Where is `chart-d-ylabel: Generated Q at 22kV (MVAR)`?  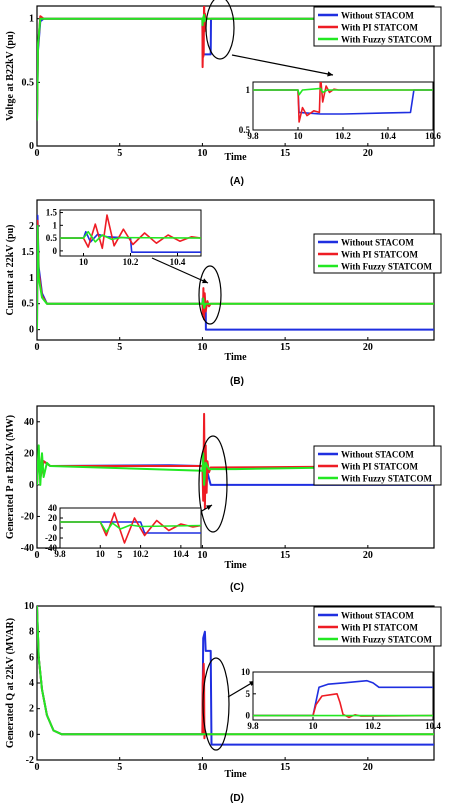 chart-d-ylabel: Generated Q at 22kV (MVAR) is located at coordinates (10, 683).